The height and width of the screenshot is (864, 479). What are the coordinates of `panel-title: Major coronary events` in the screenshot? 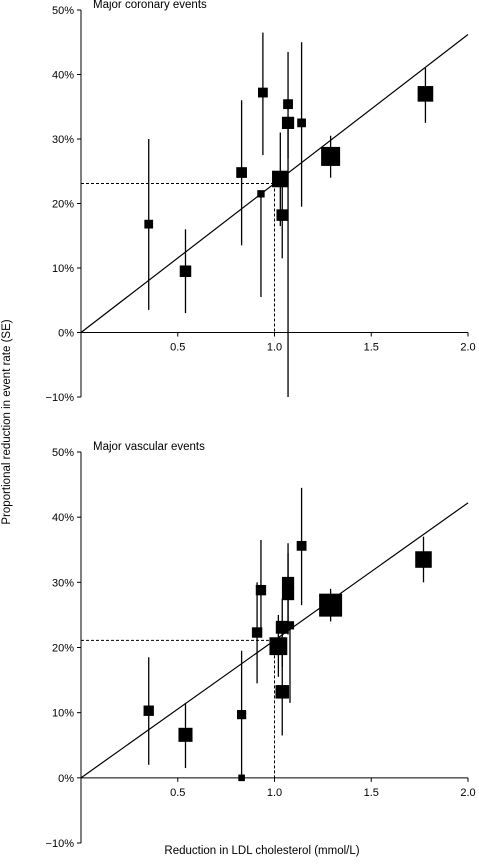 It's located at (150, 5).